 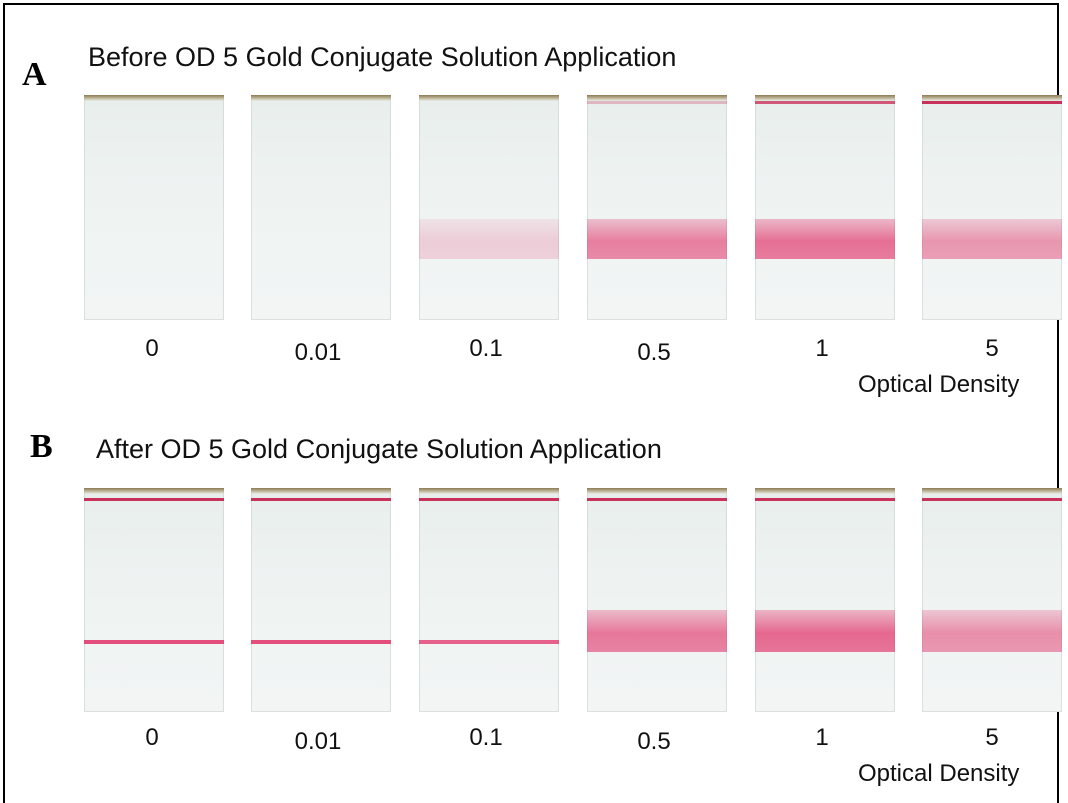 I want to click on panel-b-label-1: 0.01, so click(x=318, y=741).